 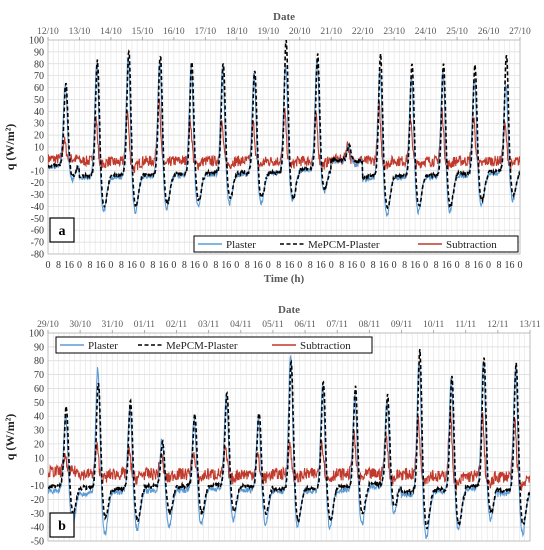 What do you see at coordinates (363, 32) in the screenshot?
I see `date-tick-label: 22/10` at bounding box center [363, 32].